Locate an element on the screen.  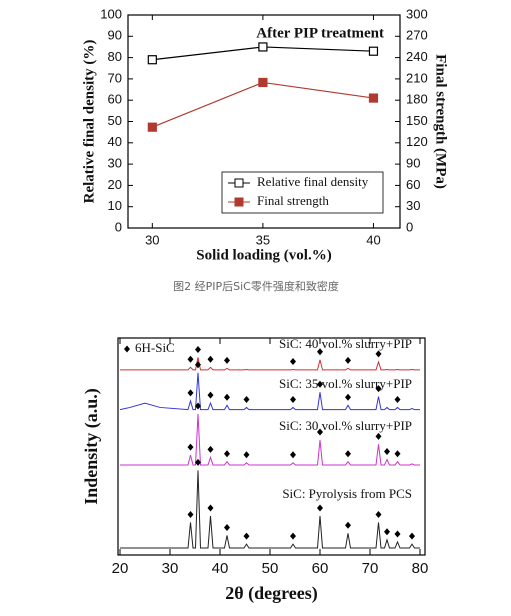
y-tick-label: 90 is located at coordinates (115, 35).